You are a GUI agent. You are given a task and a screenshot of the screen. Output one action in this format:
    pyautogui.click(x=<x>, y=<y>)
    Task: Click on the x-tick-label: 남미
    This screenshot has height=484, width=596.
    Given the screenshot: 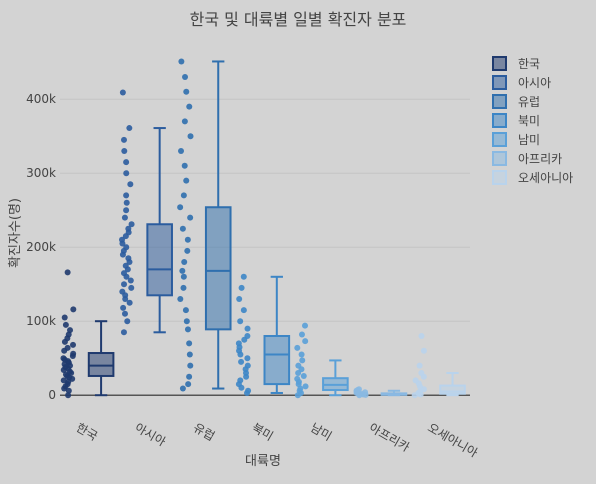 What is the action you would take?
    pyautogui.click(x=321, y=431)
    